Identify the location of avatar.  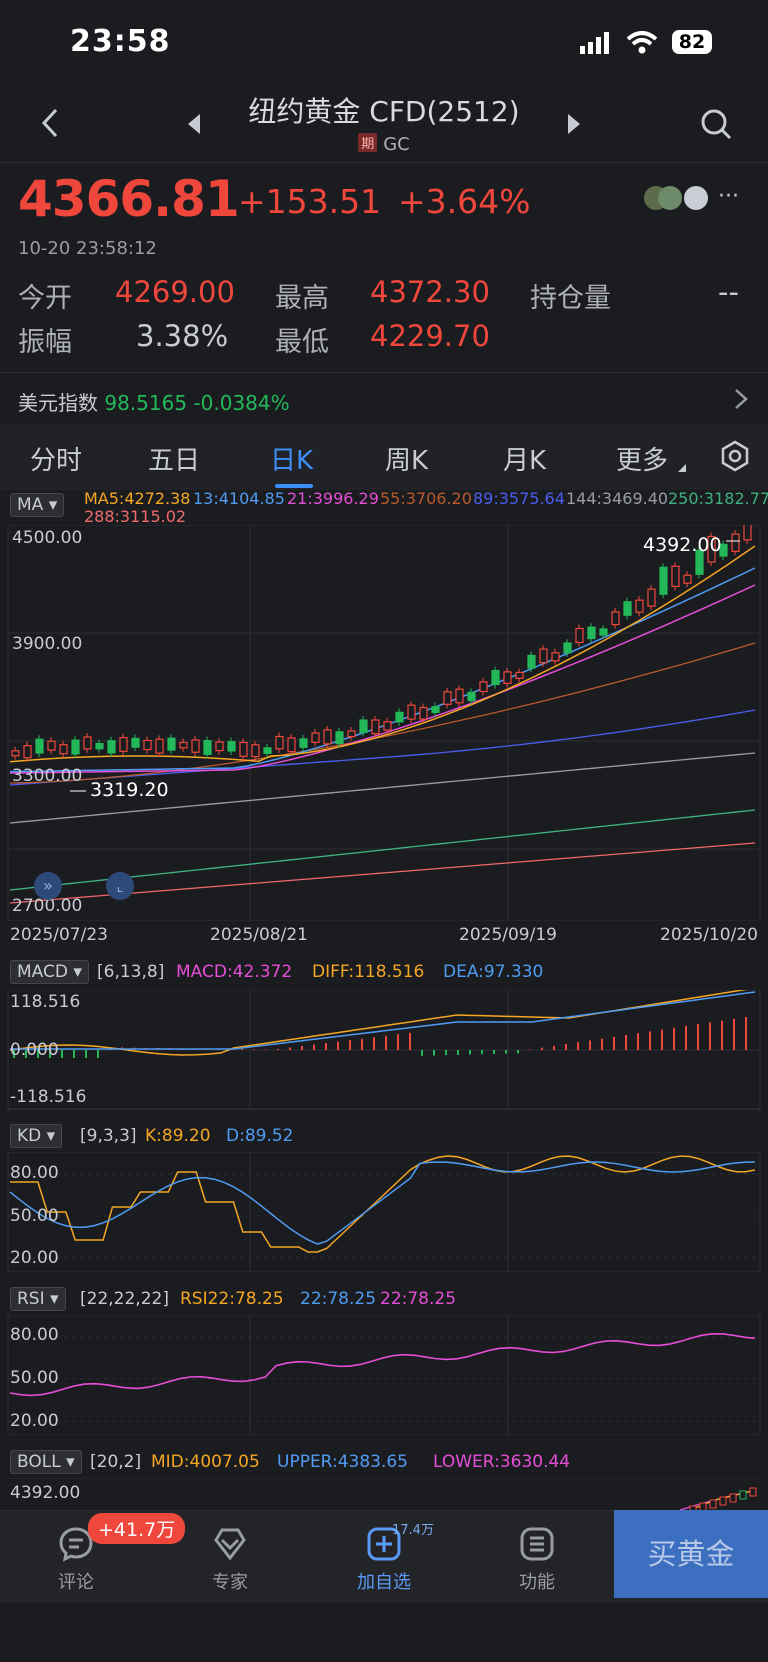
(670, 198).